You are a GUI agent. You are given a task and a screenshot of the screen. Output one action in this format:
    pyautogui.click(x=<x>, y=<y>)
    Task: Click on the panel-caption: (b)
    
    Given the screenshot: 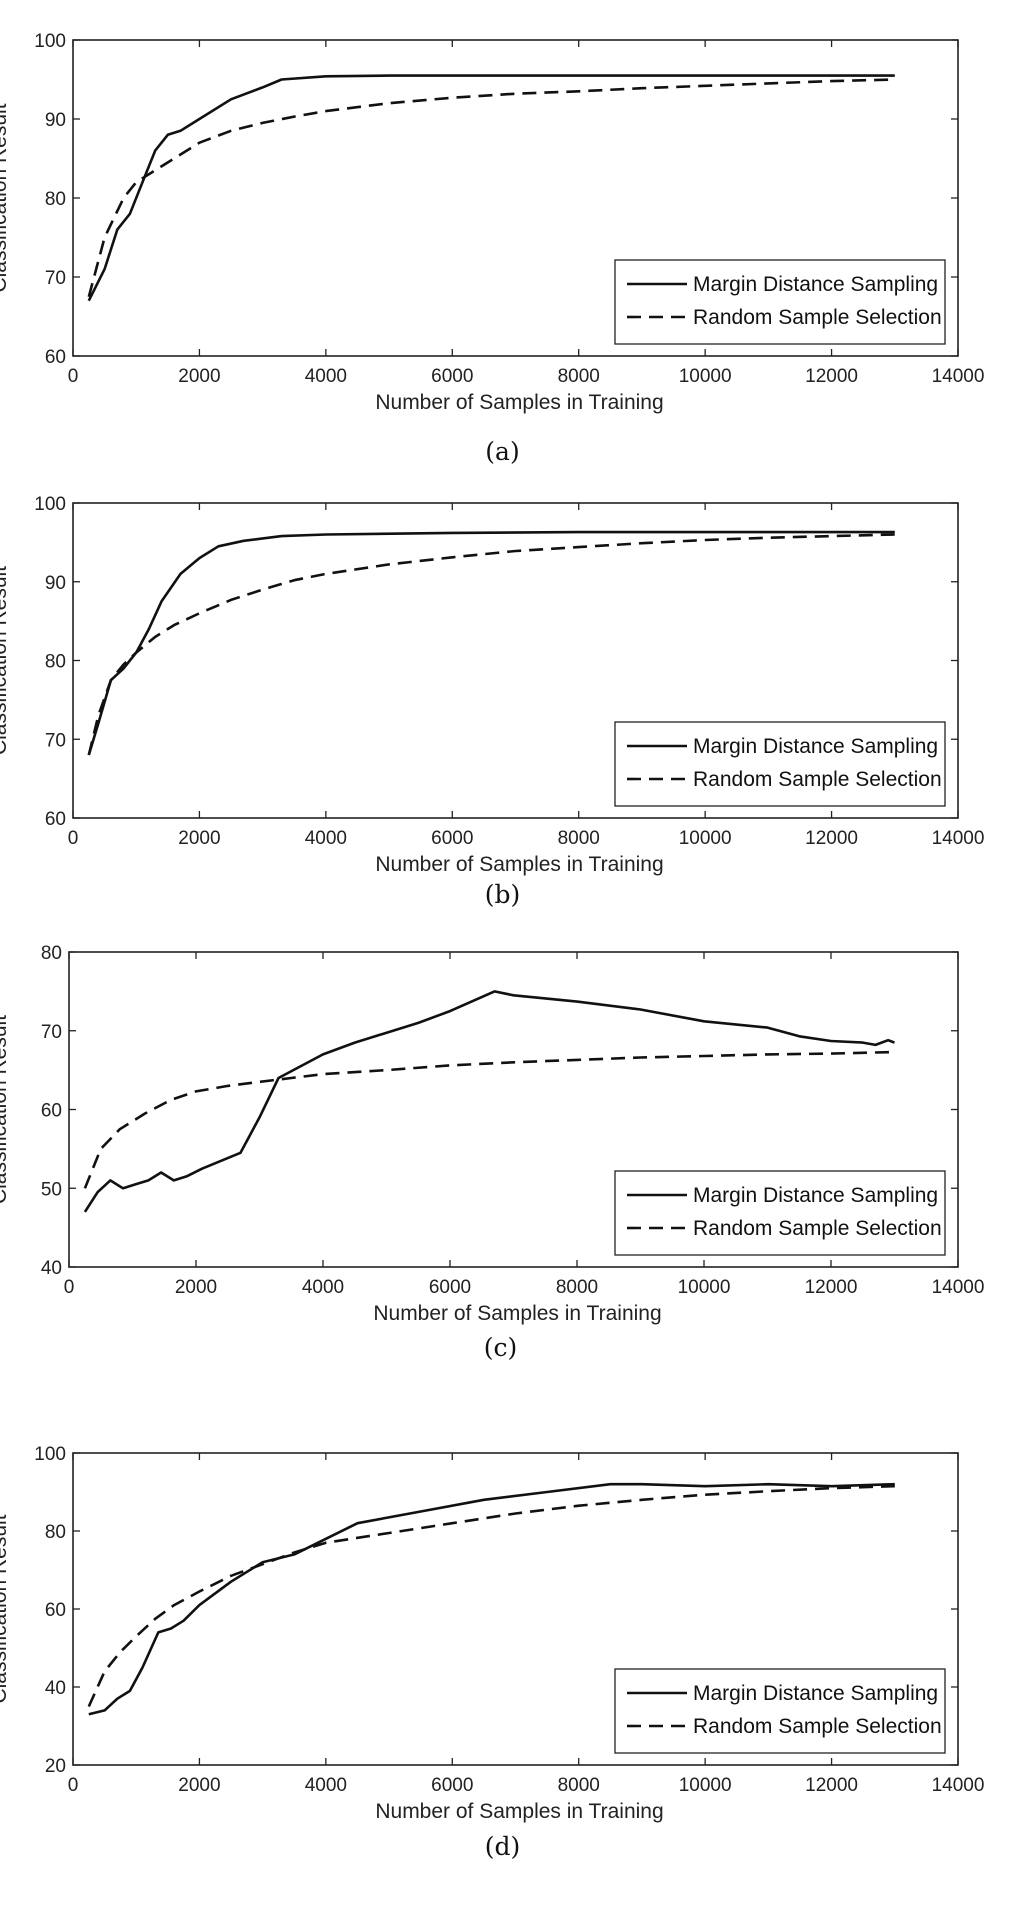 What is the action you would take?
    pyautogui.click(x=503, y=894)
    